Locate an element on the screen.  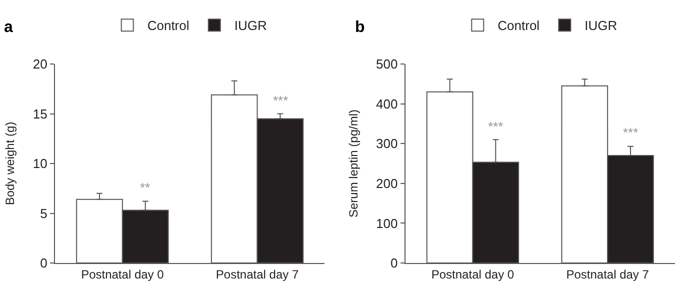
chart-title: a is located at coordinates (8, 27).